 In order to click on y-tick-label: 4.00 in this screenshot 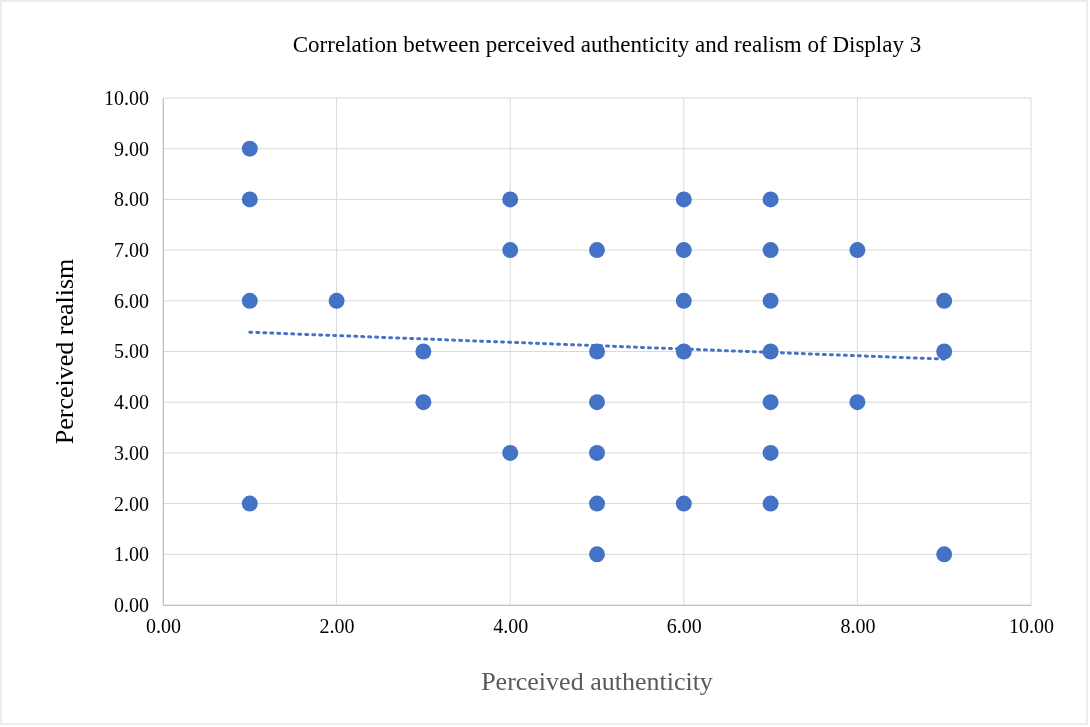, I will do `click(131, 402)`.